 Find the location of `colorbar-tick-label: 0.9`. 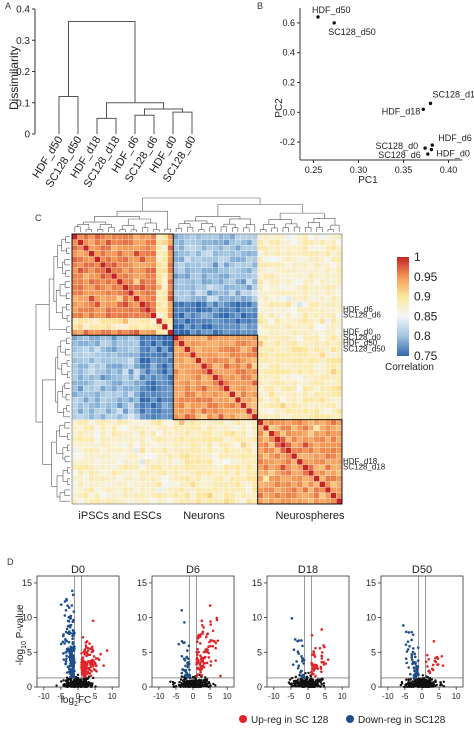

colorbar-tick-label: 0.9 is located at coordinates (422, 297).